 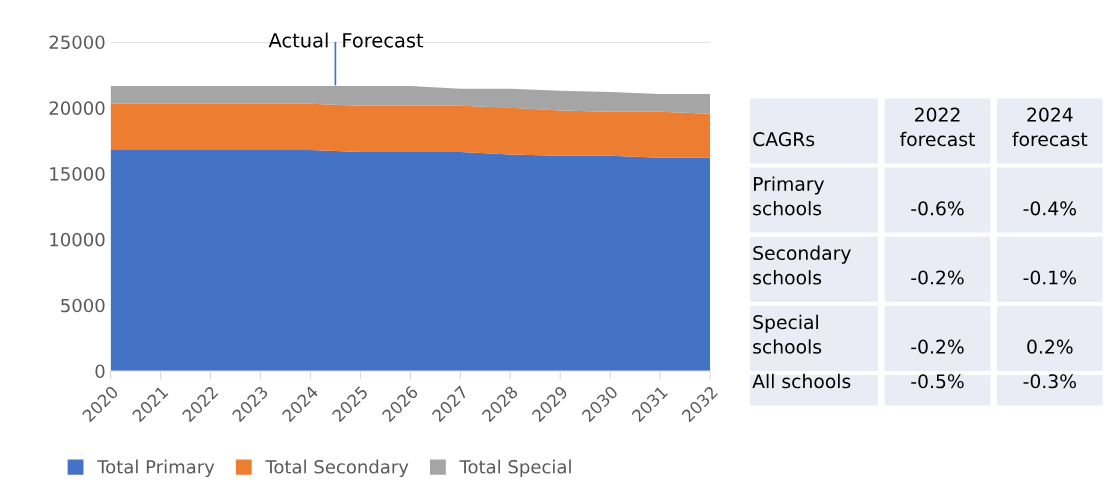 I want to click on y-tick-label: 15000, so click(x=77, y=174).